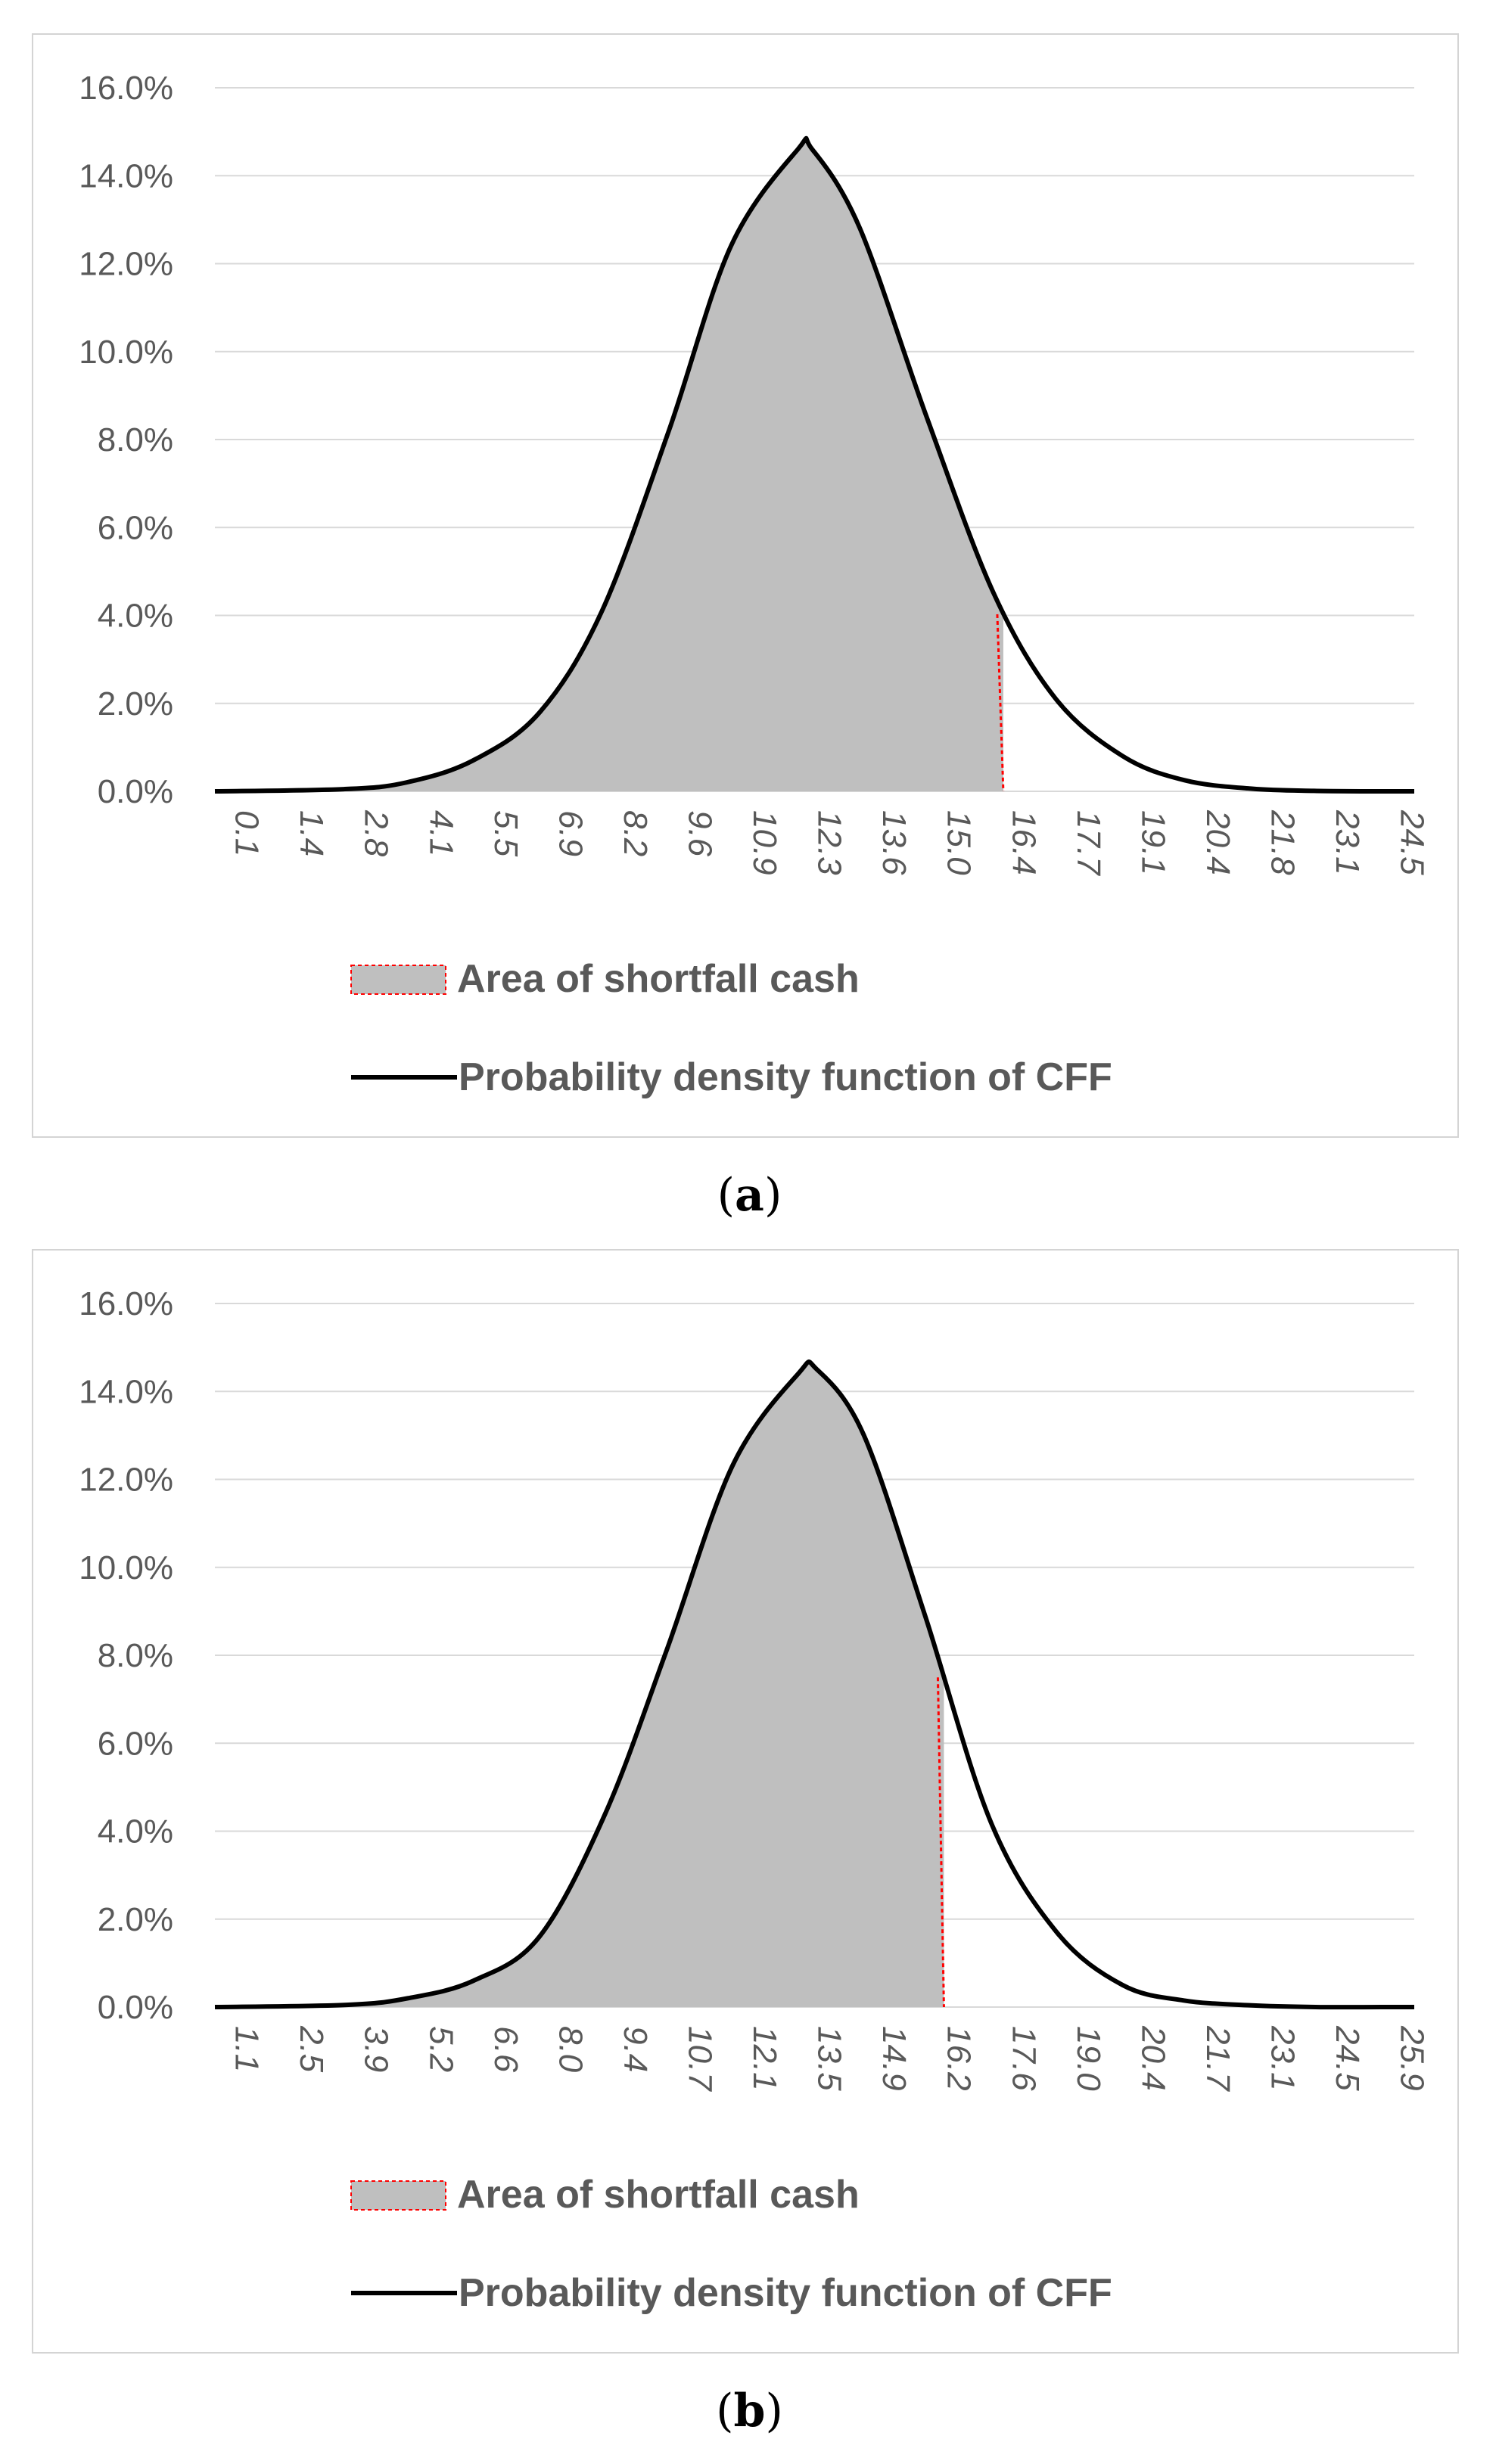 The image size is (1499, 2464). Describe the element at coordinates (635, 833) in the screenshot. I see `x-tick-label: 8.2` at that location.